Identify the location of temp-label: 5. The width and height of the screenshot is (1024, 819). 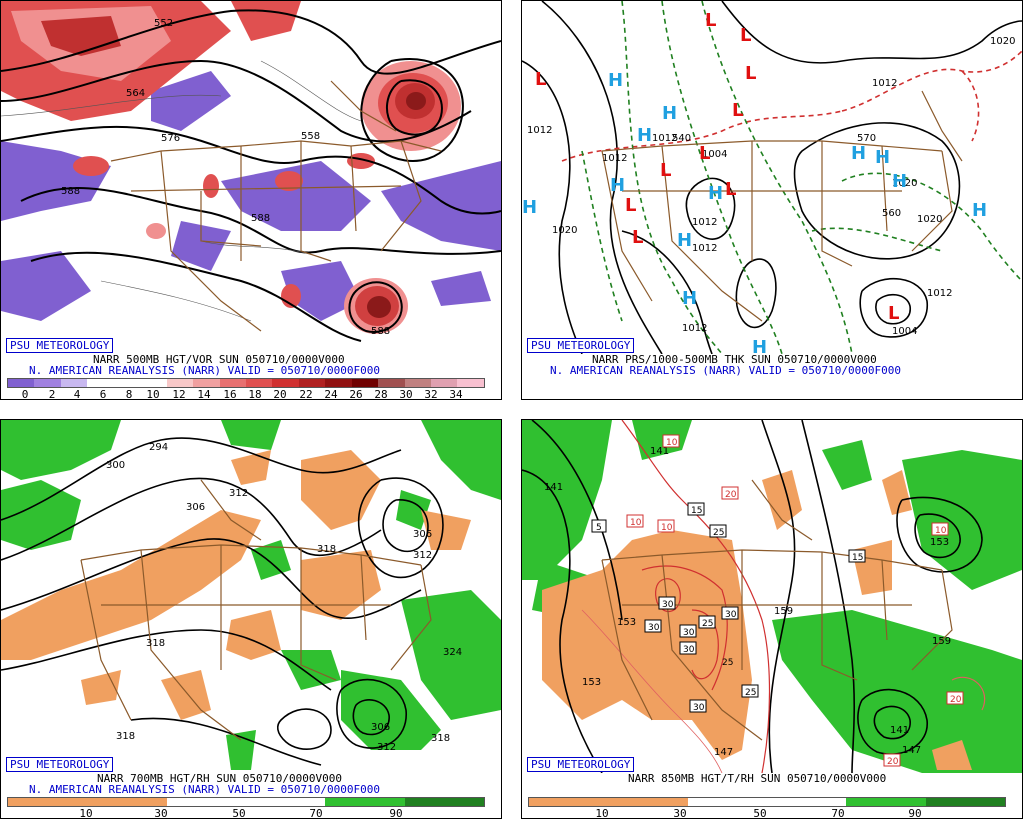
(599, 528).